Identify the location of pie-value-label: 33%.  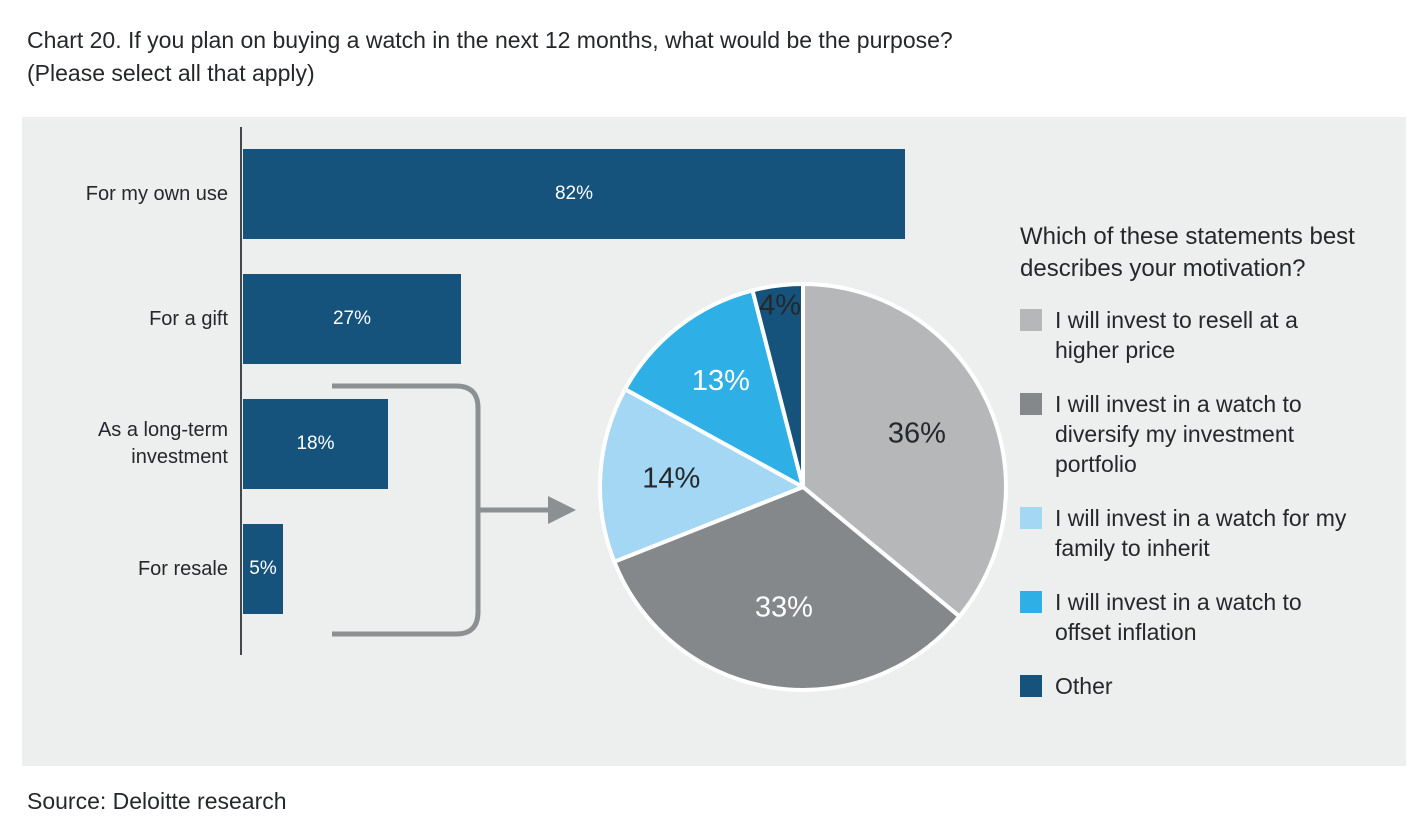
(784, 607).